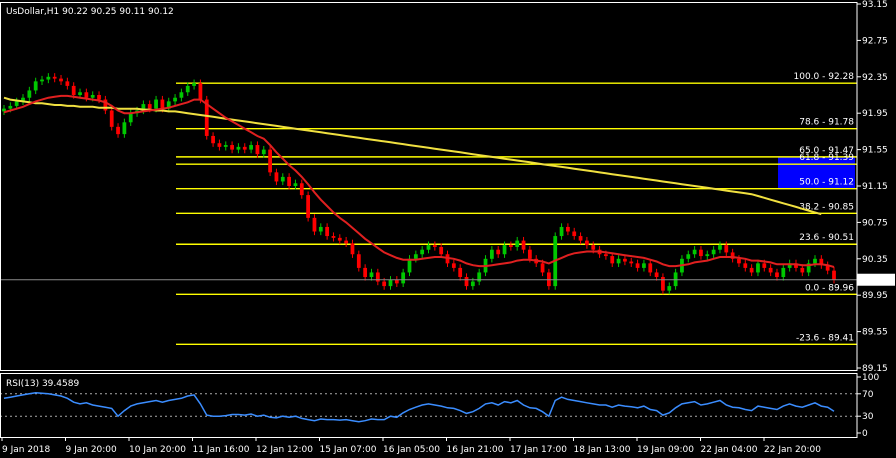 This screenshot has height=458, width=896. I want to click on x-tick-label: 16 Jan 21:00, so click(475, 450).